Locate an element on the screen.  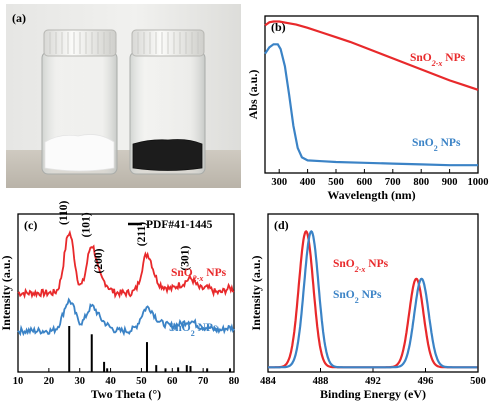
panel-b-legend-sno2x: SnO2-x NPs is located at coordinates (438, 60).